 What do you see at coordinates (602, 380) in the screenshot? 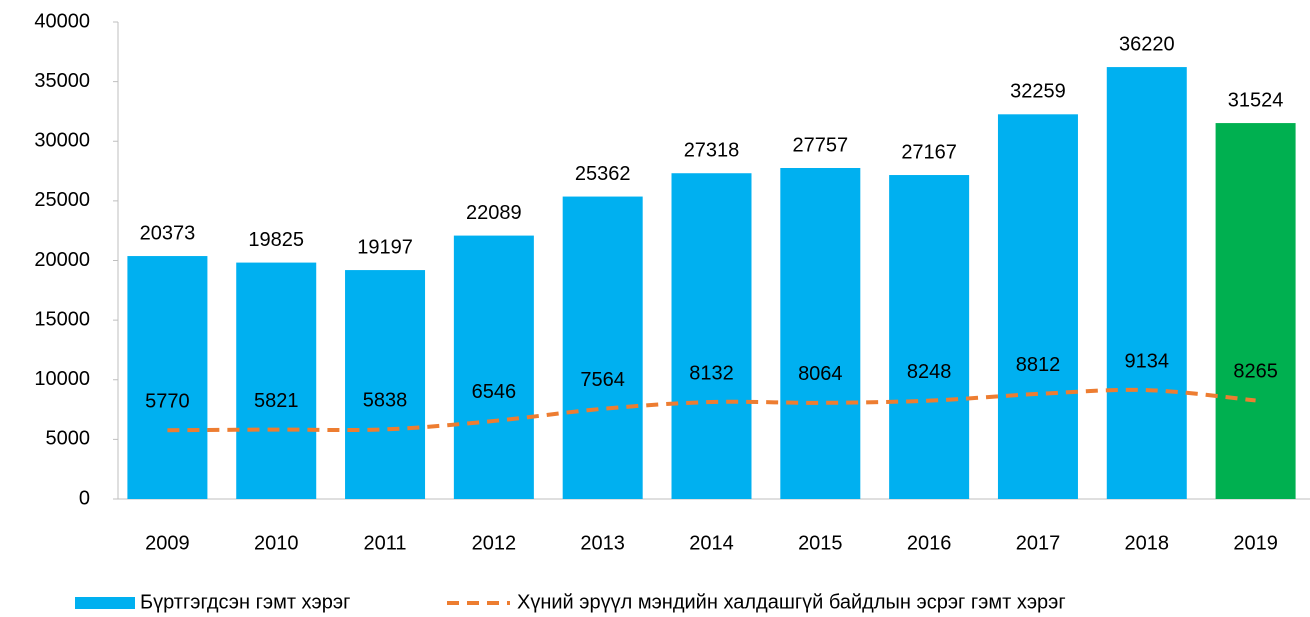
I see `data-label: 7564` at bounding box center [602, 380].